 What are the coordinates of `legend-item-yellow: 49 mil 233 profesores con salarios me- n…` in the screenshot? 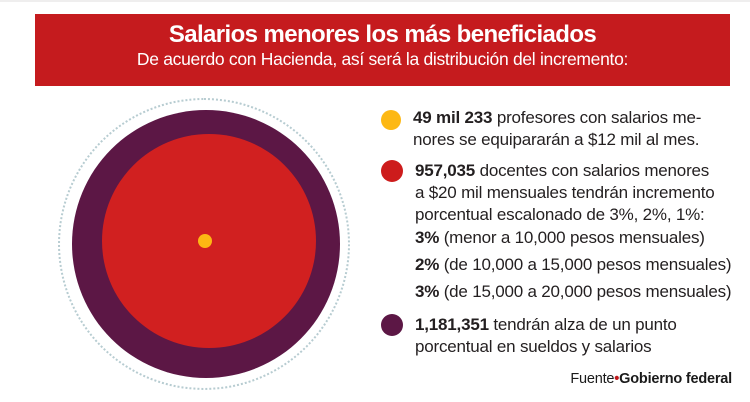 It's located at (561, 129).